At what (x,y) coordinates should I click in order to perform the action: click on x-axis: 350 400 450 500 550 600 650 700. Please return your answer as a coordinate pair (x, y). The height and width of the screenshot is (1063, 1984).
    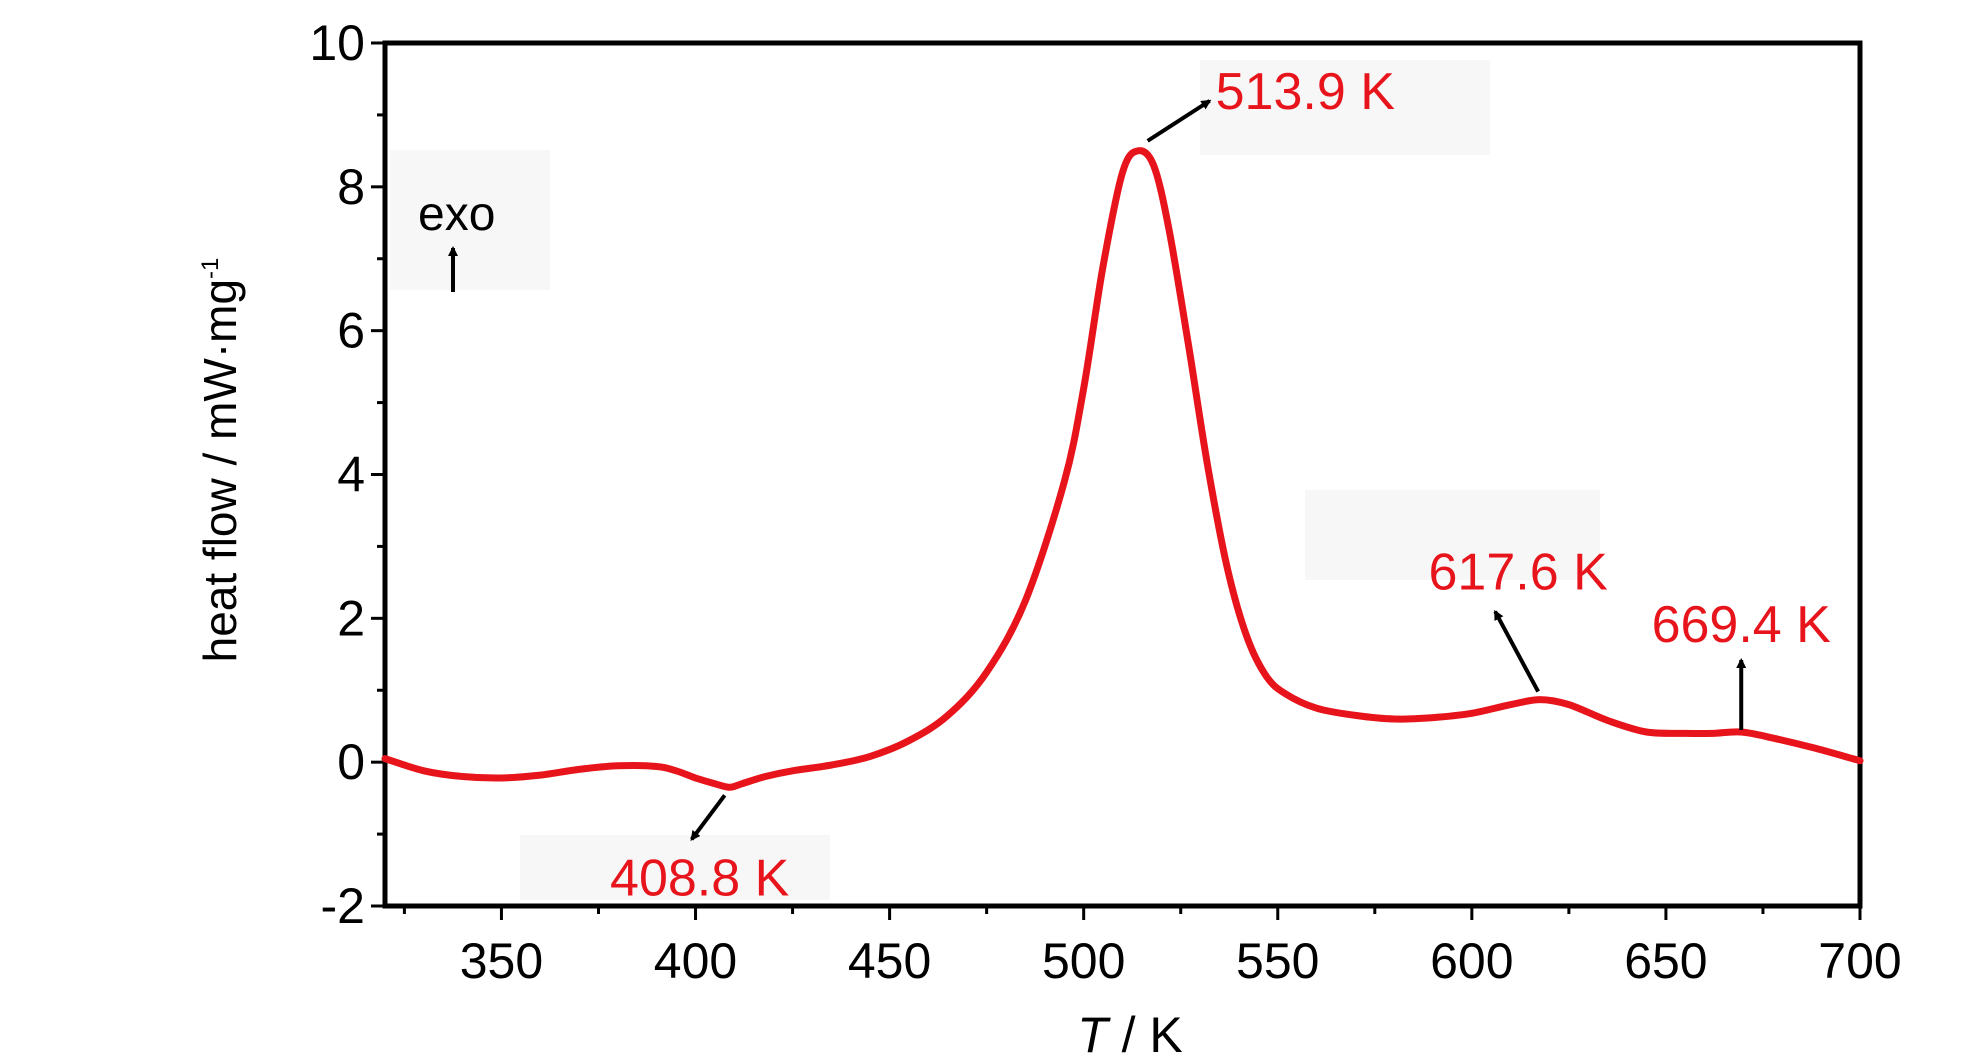
    Looking at the image, I should click on (1152, 947).